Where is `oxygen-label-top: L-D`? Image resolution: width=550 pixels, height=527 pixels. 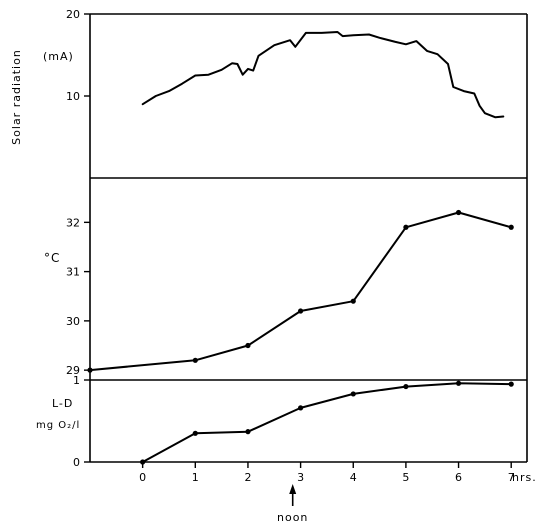
oxygen-label-top: L-D is located at coordinates (62, 403).